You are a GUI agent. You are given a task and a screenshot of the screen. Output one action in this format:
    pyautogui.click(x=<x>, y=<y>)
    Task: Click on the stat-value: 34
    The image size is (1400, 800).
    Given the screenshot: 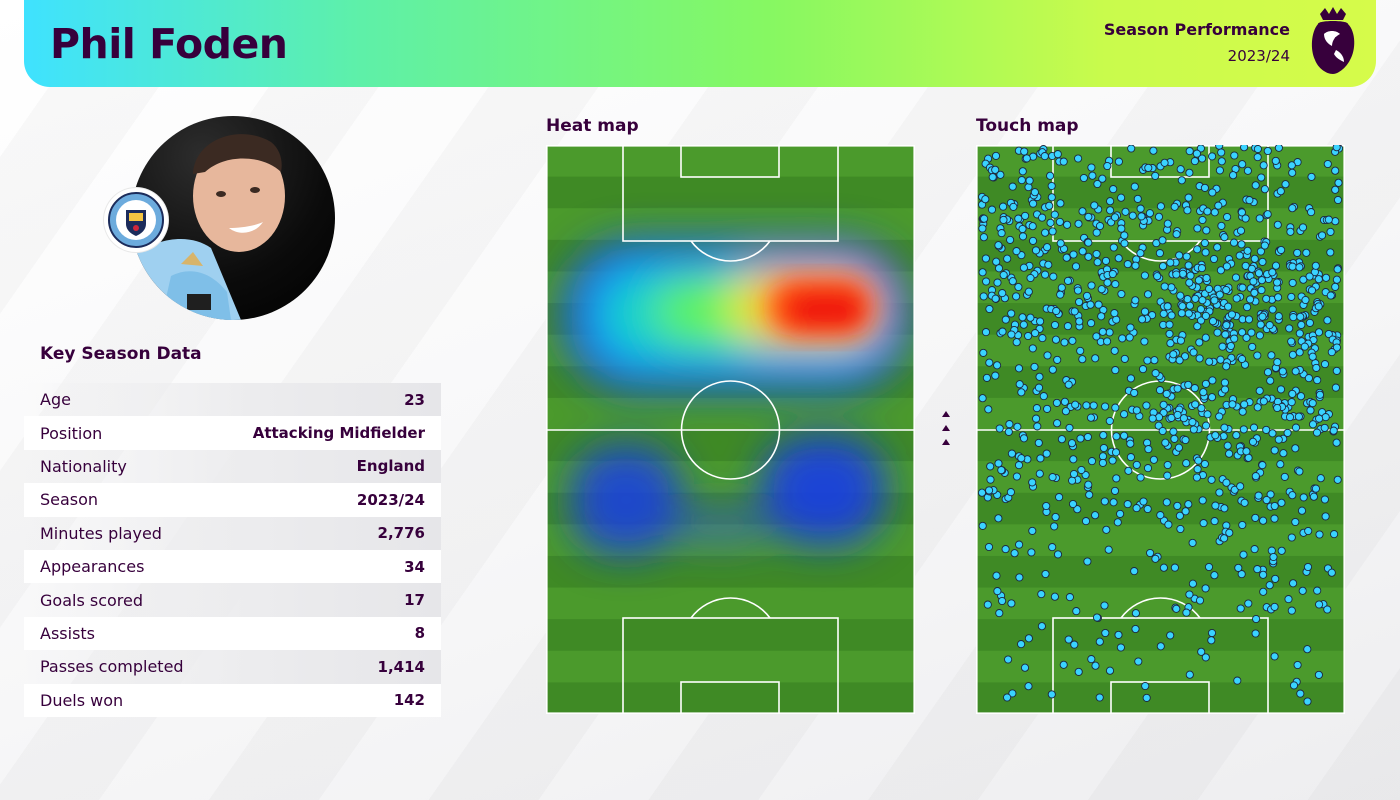 What is the action you would take?
    pyautogui.click(x=414, y=566)
    